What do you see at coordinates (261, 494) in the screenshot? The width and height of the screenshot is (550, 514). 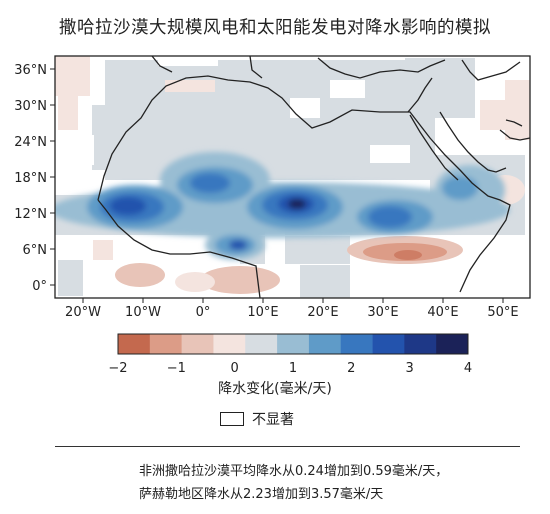 I see `note-line-2: 萨赫勒地区降水从2.23增加到3.57毫米/天` at bounding box center [261, 494].